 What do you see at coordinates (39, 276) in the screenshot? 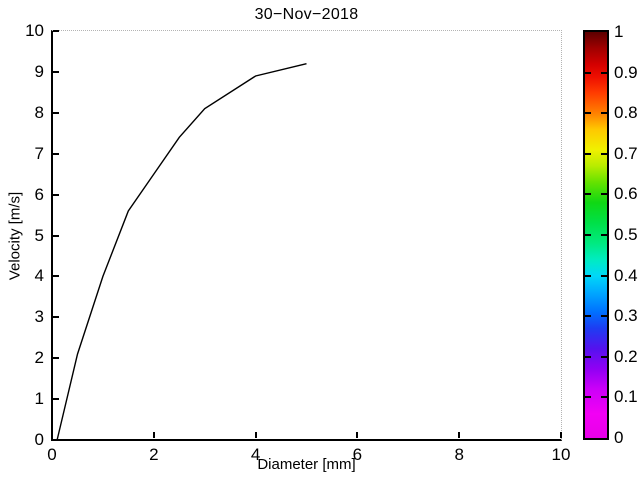
I see `y-tick-label: 4` at bounding box center [39, 276].